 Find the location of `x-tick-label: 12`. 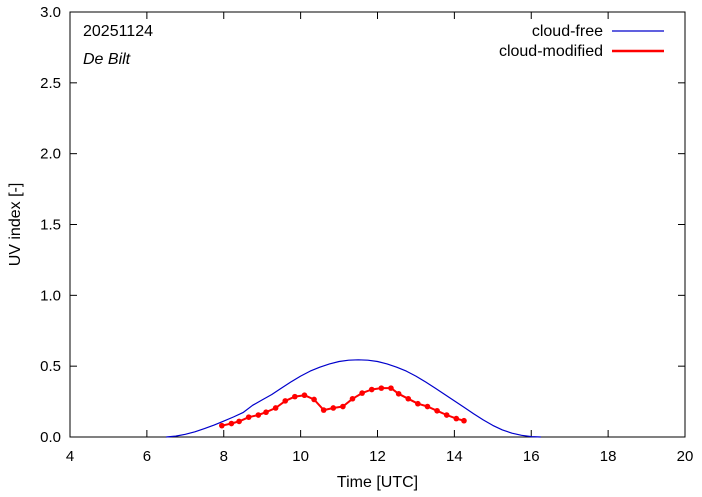

x-tick-label: 12 is located at coordinates (377, 456).